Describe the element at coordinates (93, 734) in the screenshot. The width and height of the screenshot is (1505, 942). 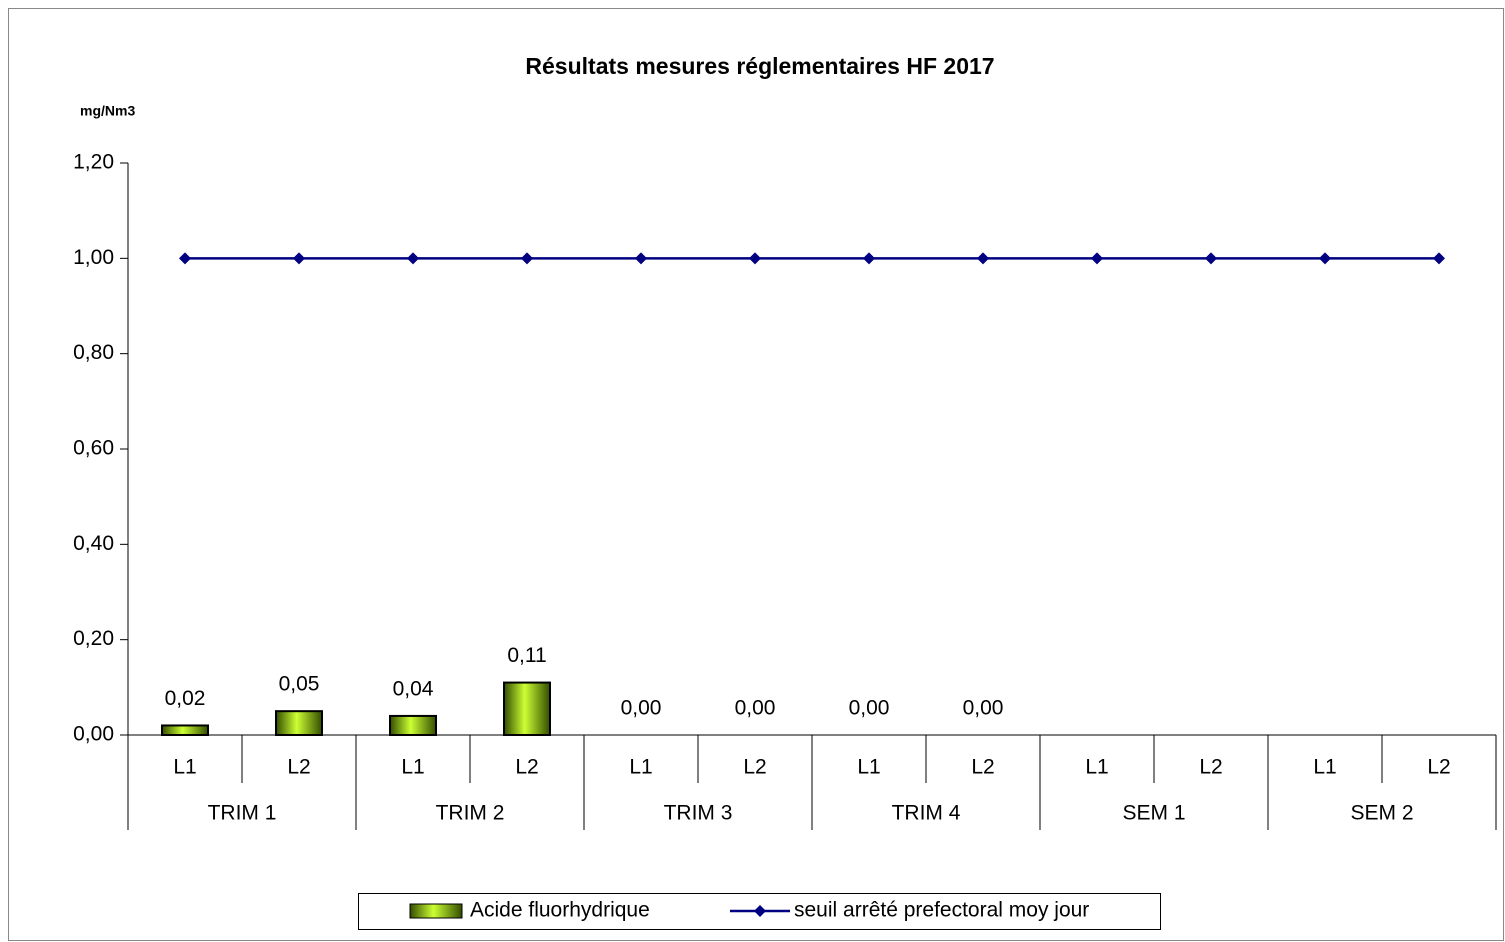
I see `y-tick-label: 0,00` at that location.